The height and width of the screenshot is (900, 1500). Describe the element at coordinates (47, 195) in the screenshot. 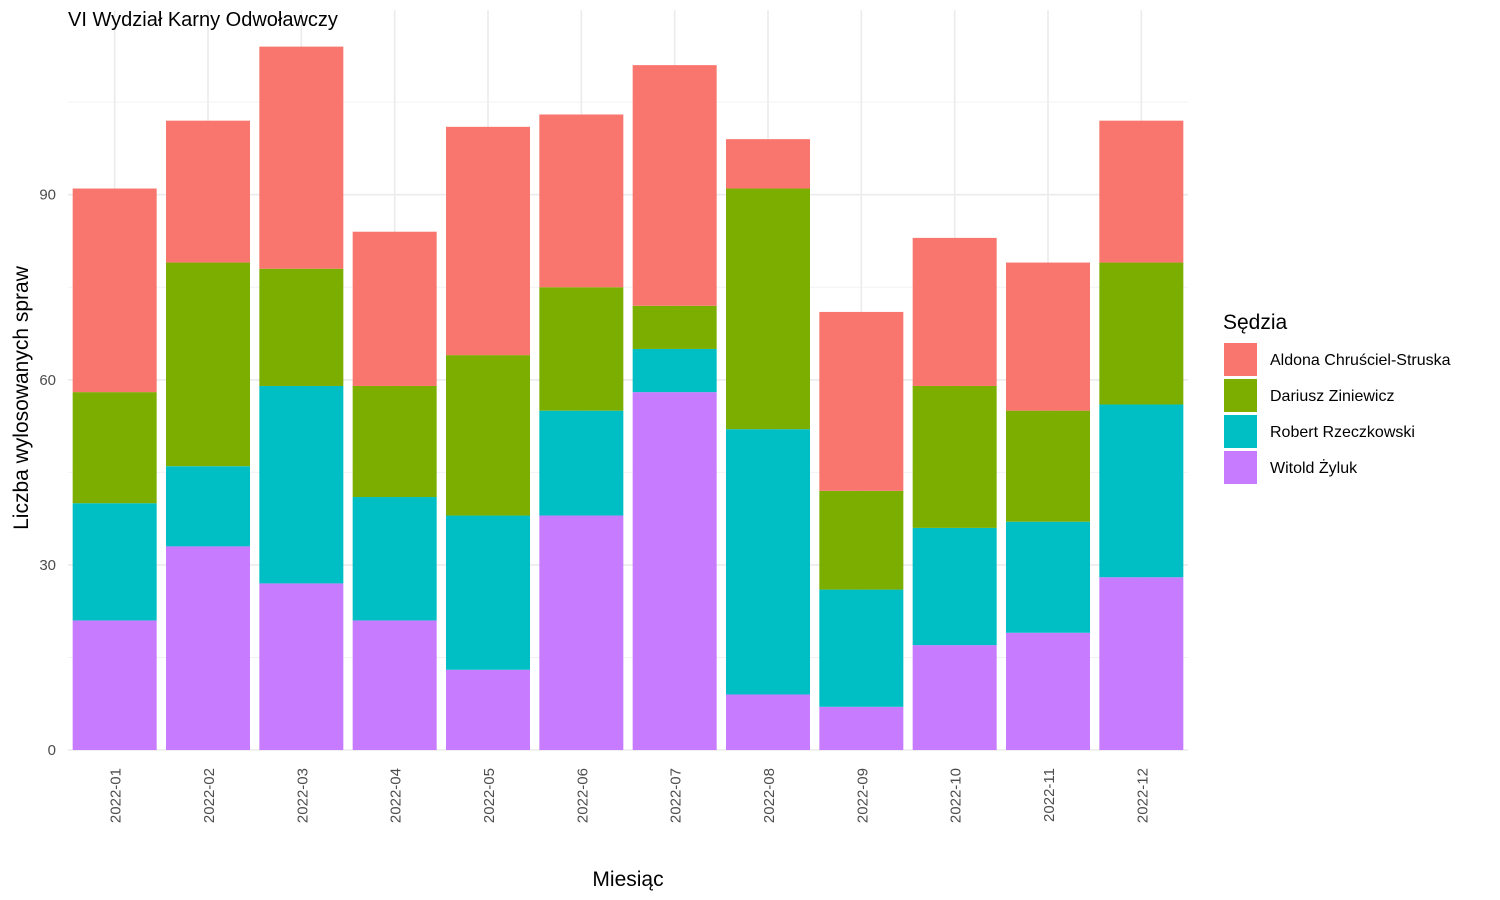

I see `y-tick-label: 90` at that location.